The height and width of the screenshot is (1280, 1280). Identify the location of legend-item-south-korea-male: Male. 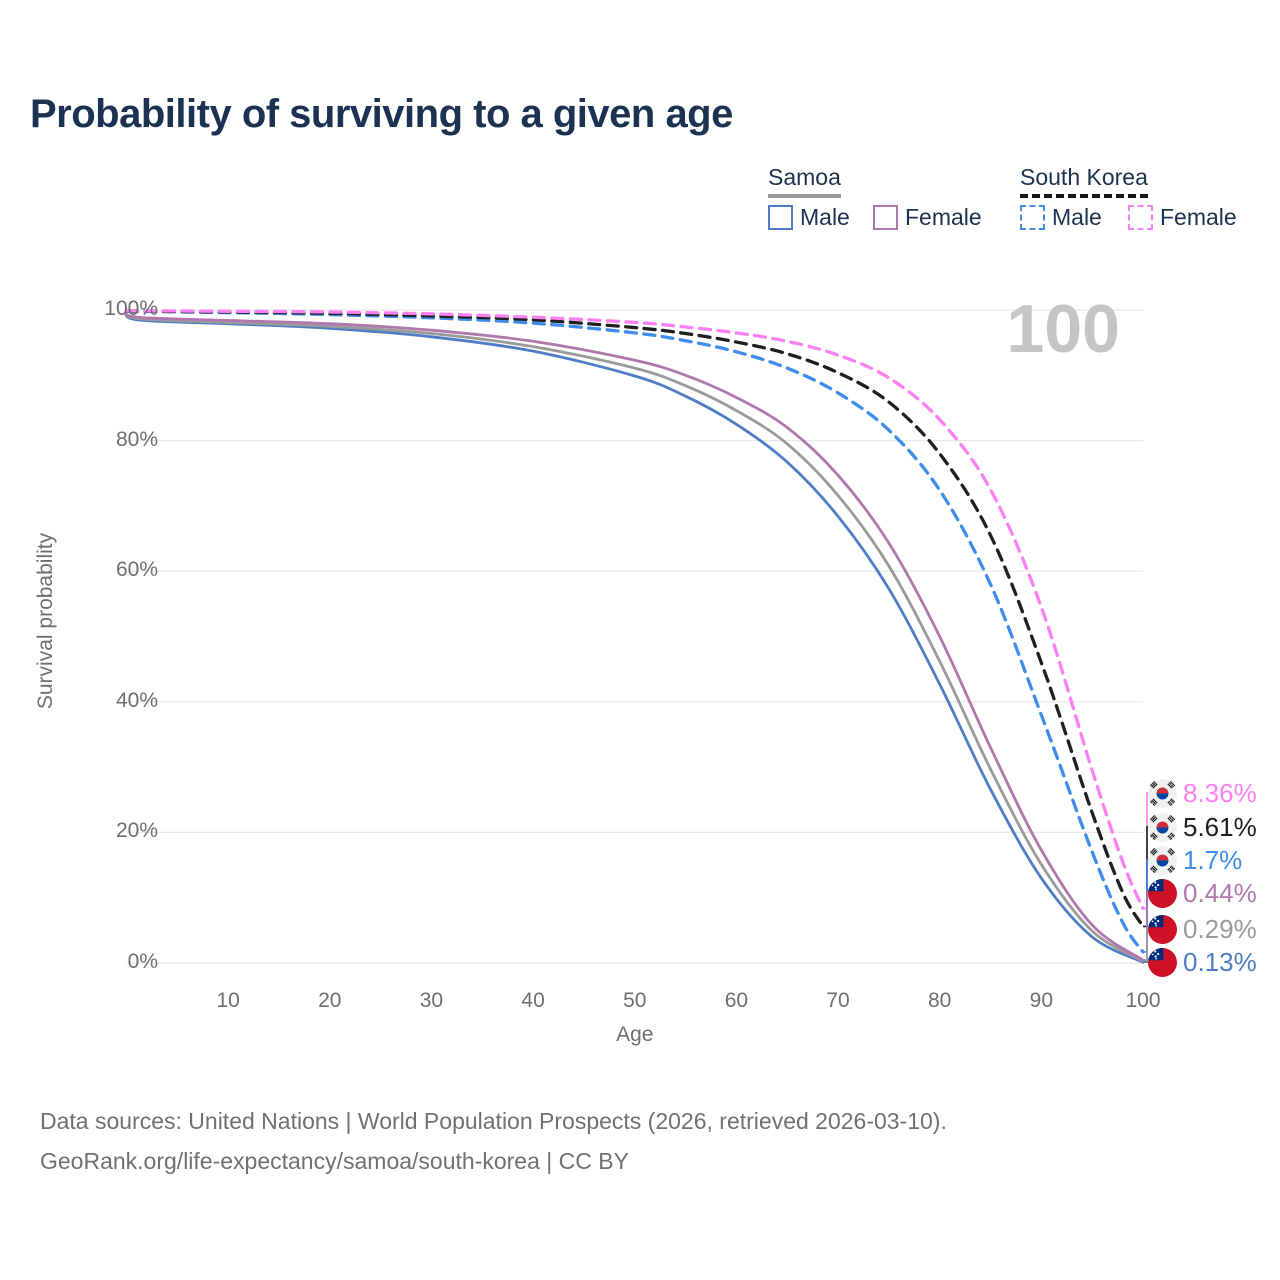
(1061, 217).